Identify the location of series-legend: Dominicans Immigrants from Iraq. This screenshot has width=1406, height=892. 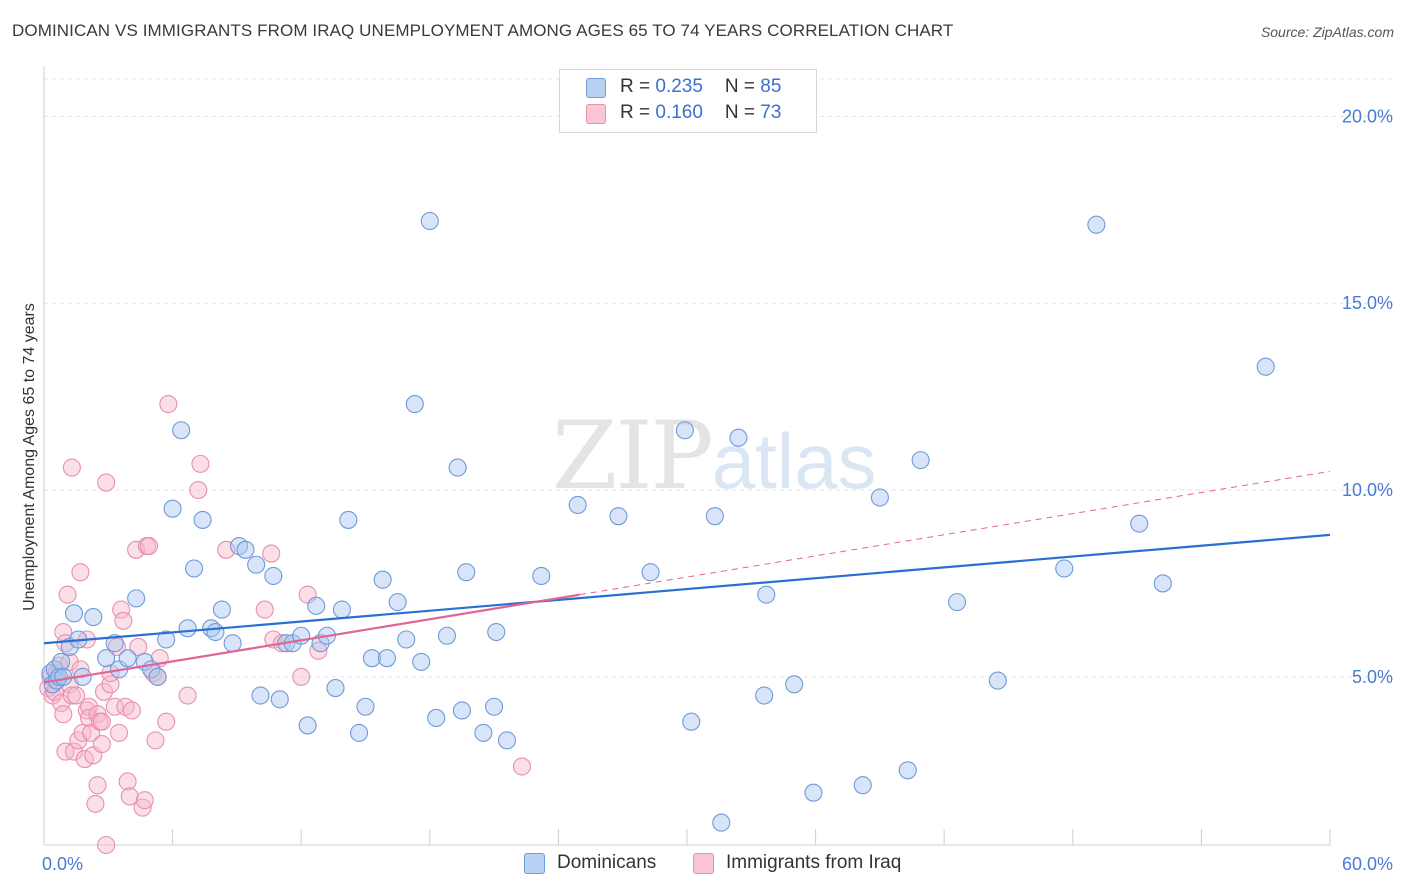
(703, 865).